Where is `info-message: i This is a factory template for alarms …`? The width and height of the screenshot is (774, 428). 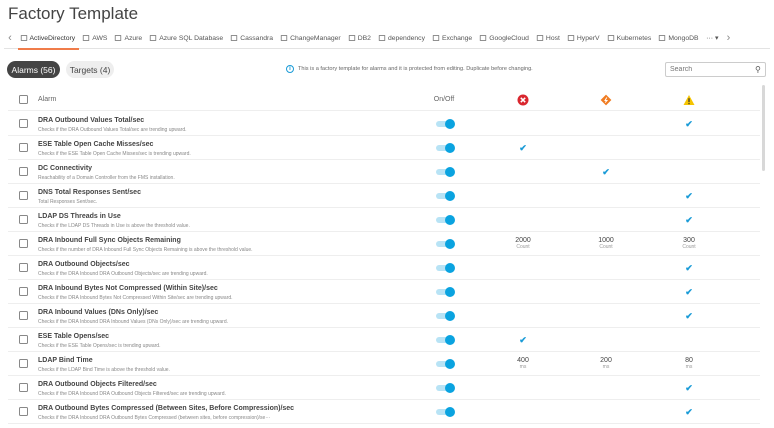
info-message: i This is a factory template for alarms … is located at coordinates (409, 69).